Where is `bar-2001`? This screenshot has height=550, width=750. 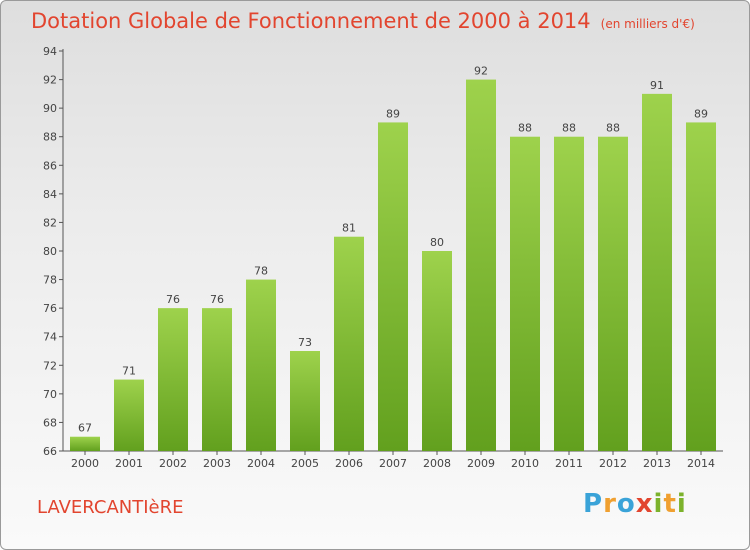 bar-2001 is located at coordinates (129, 415).